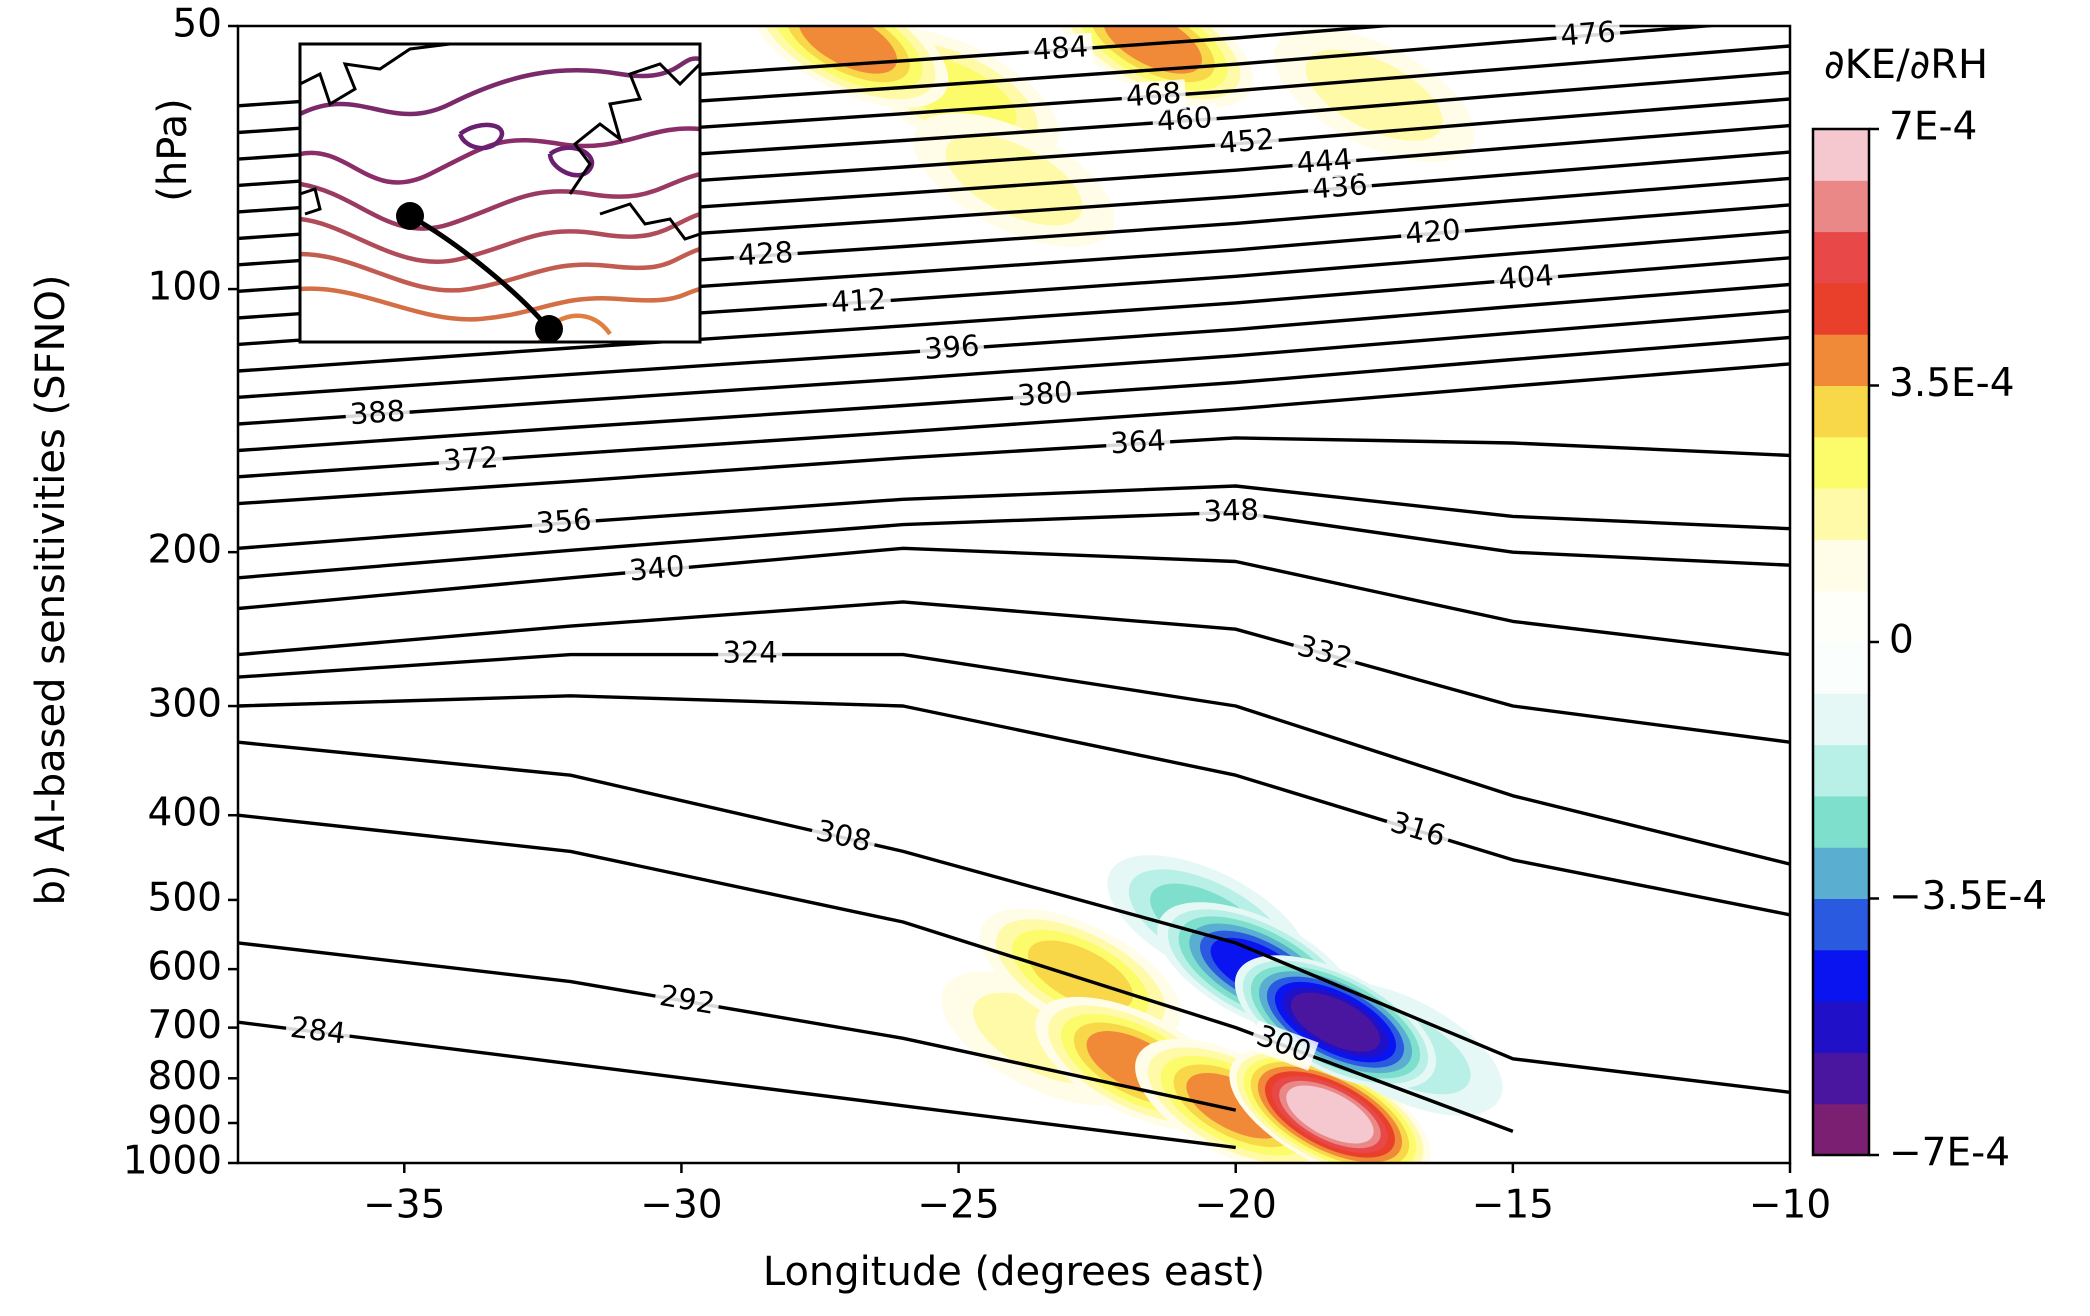  Describe the element at coordinates (1906, 65) in the screenshot. I see `colorbar-title: ∂KE/∂RH` at that location.